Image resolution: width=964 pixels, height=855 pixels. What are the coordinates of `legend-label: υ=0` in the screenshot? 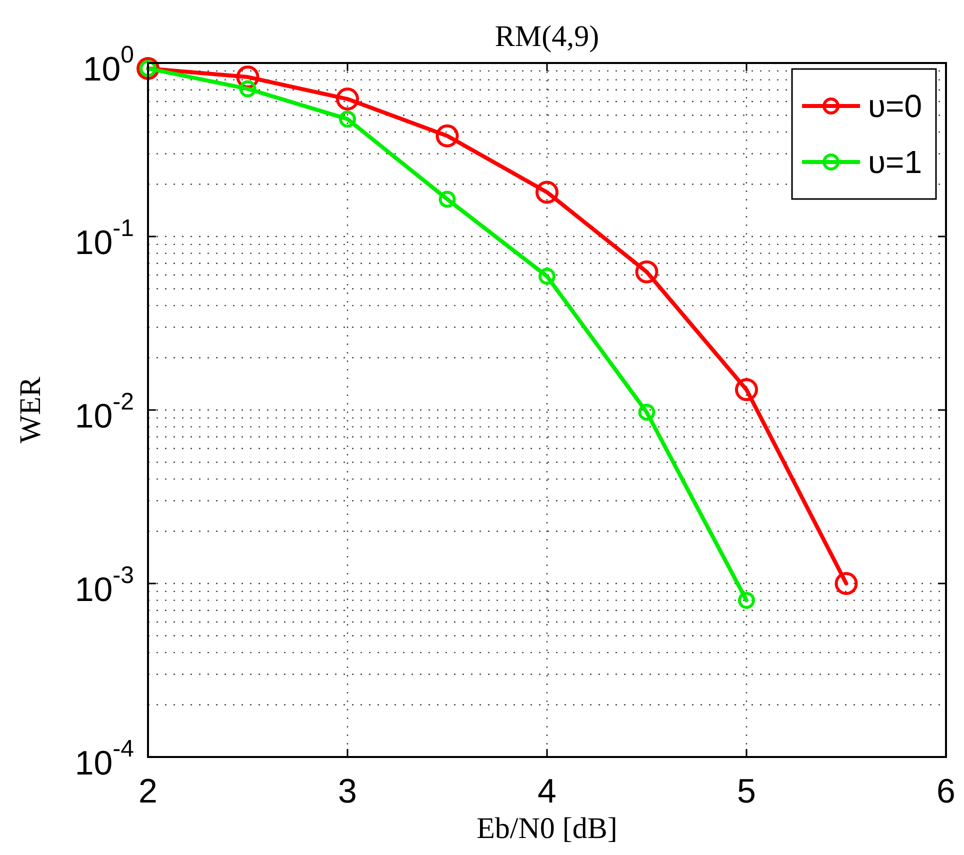 It's located at (895, 106).